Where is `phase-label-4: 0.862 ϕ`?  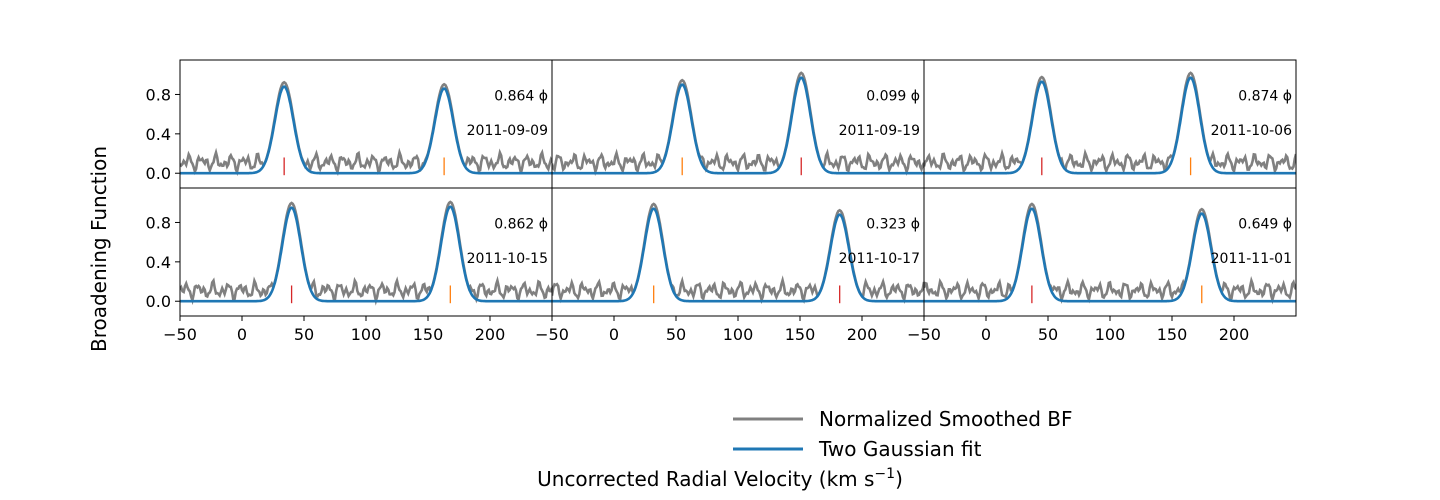 phase-label-4: 0.862 ϕ is located at coordinates (521, 224).